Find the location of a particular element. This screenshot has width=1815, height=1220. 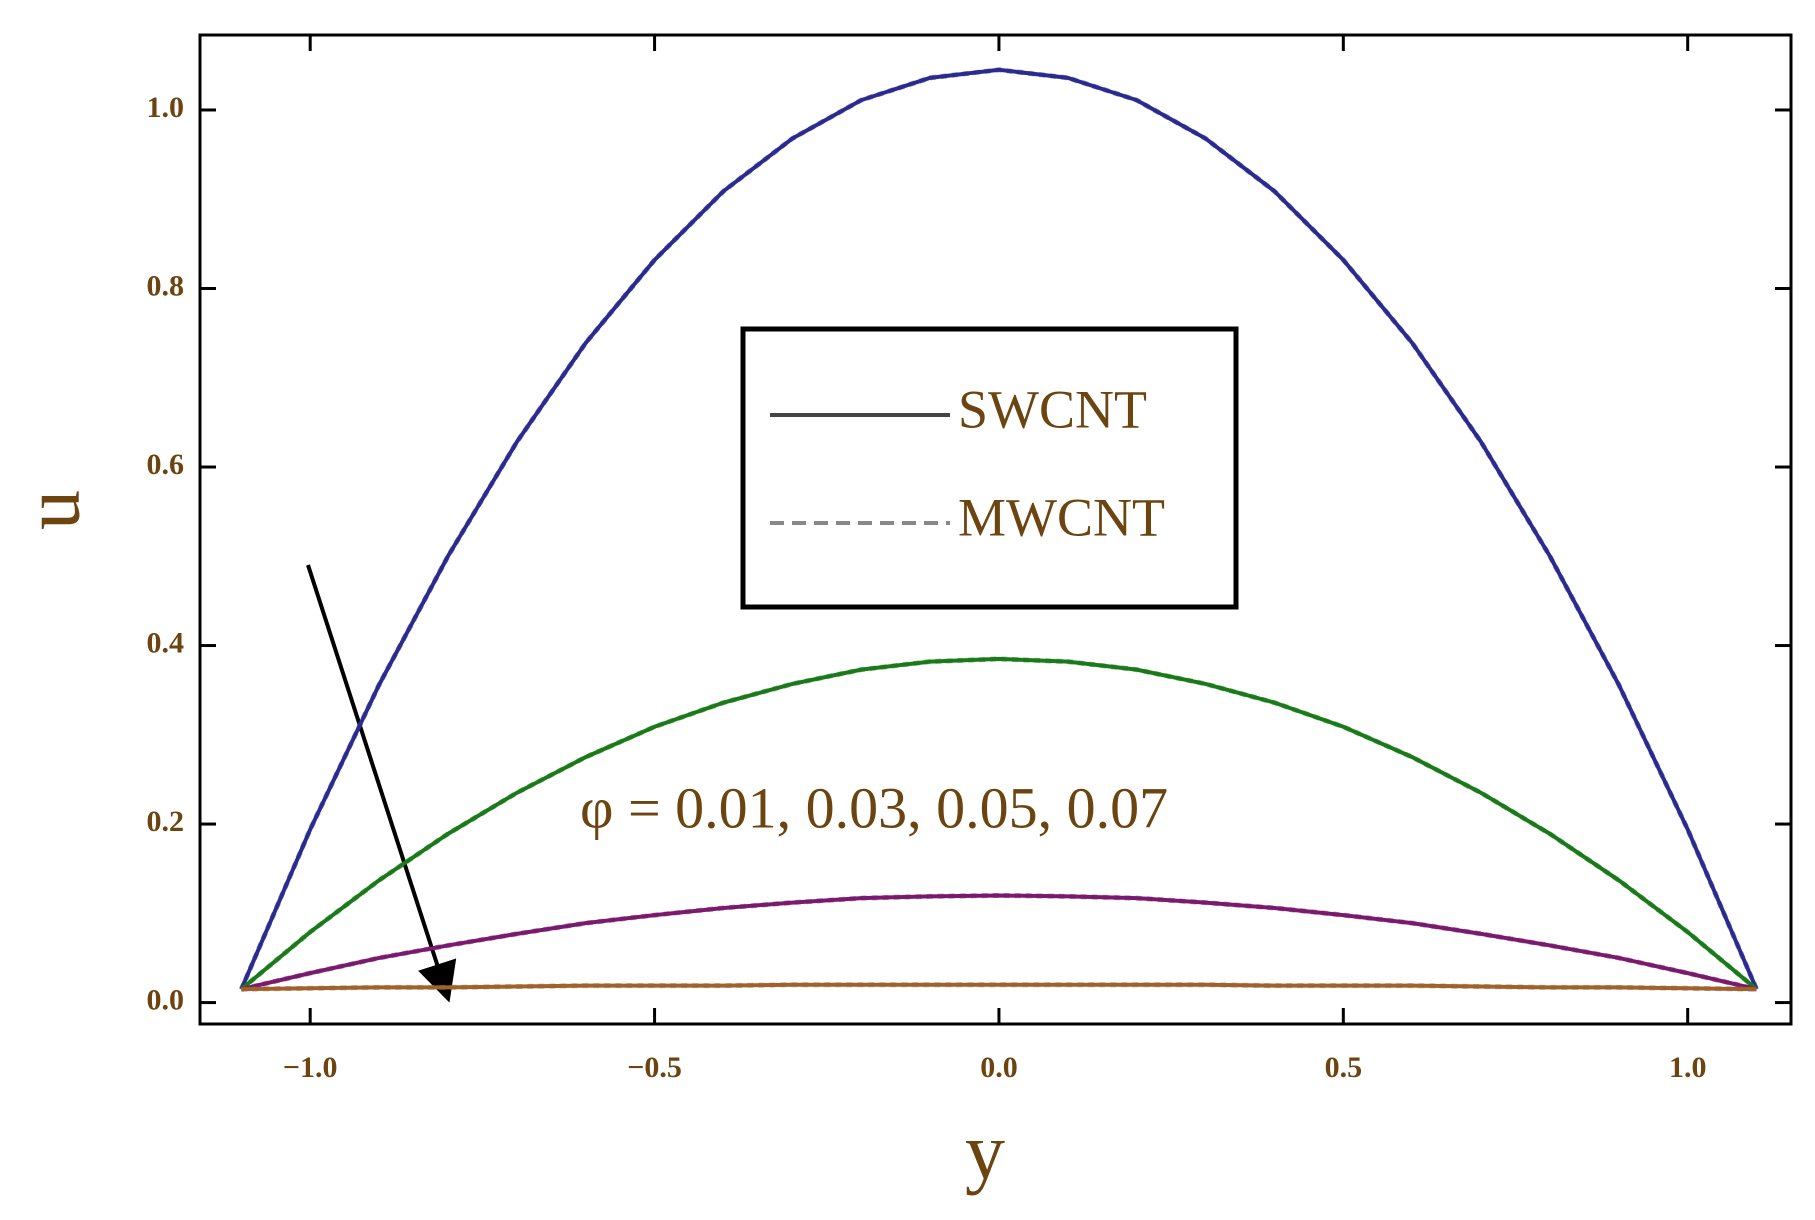

series-line-dashed is located at coordinates (999, 942).